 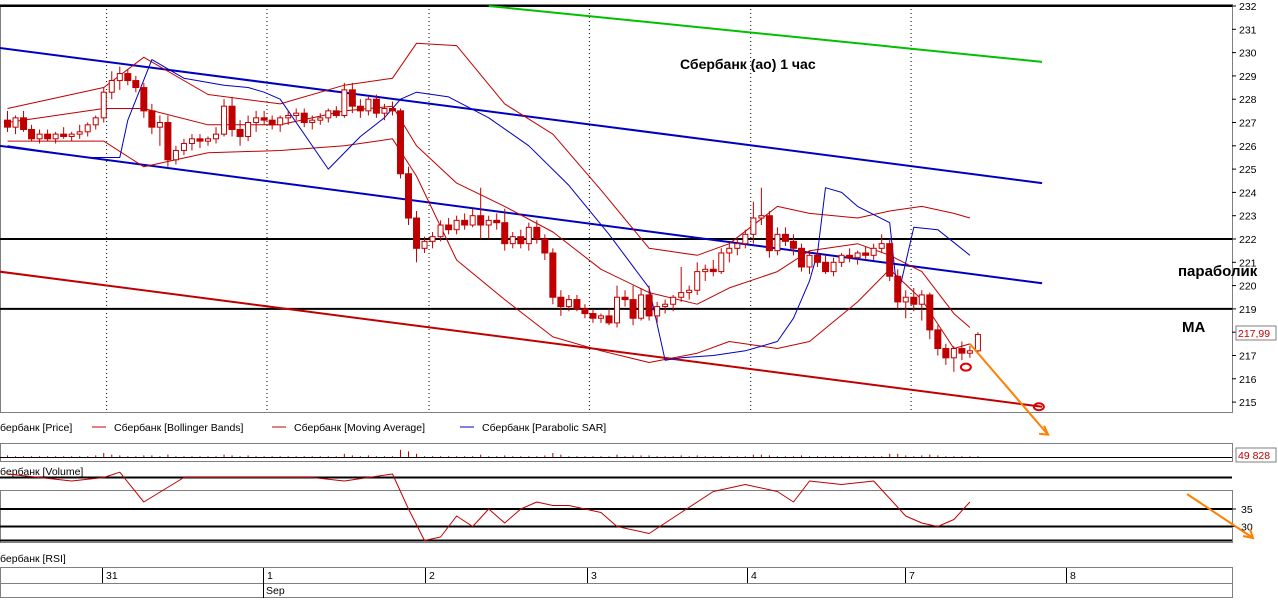 I want to click on price-tick-label: 221, so click(x=1248, y=263).